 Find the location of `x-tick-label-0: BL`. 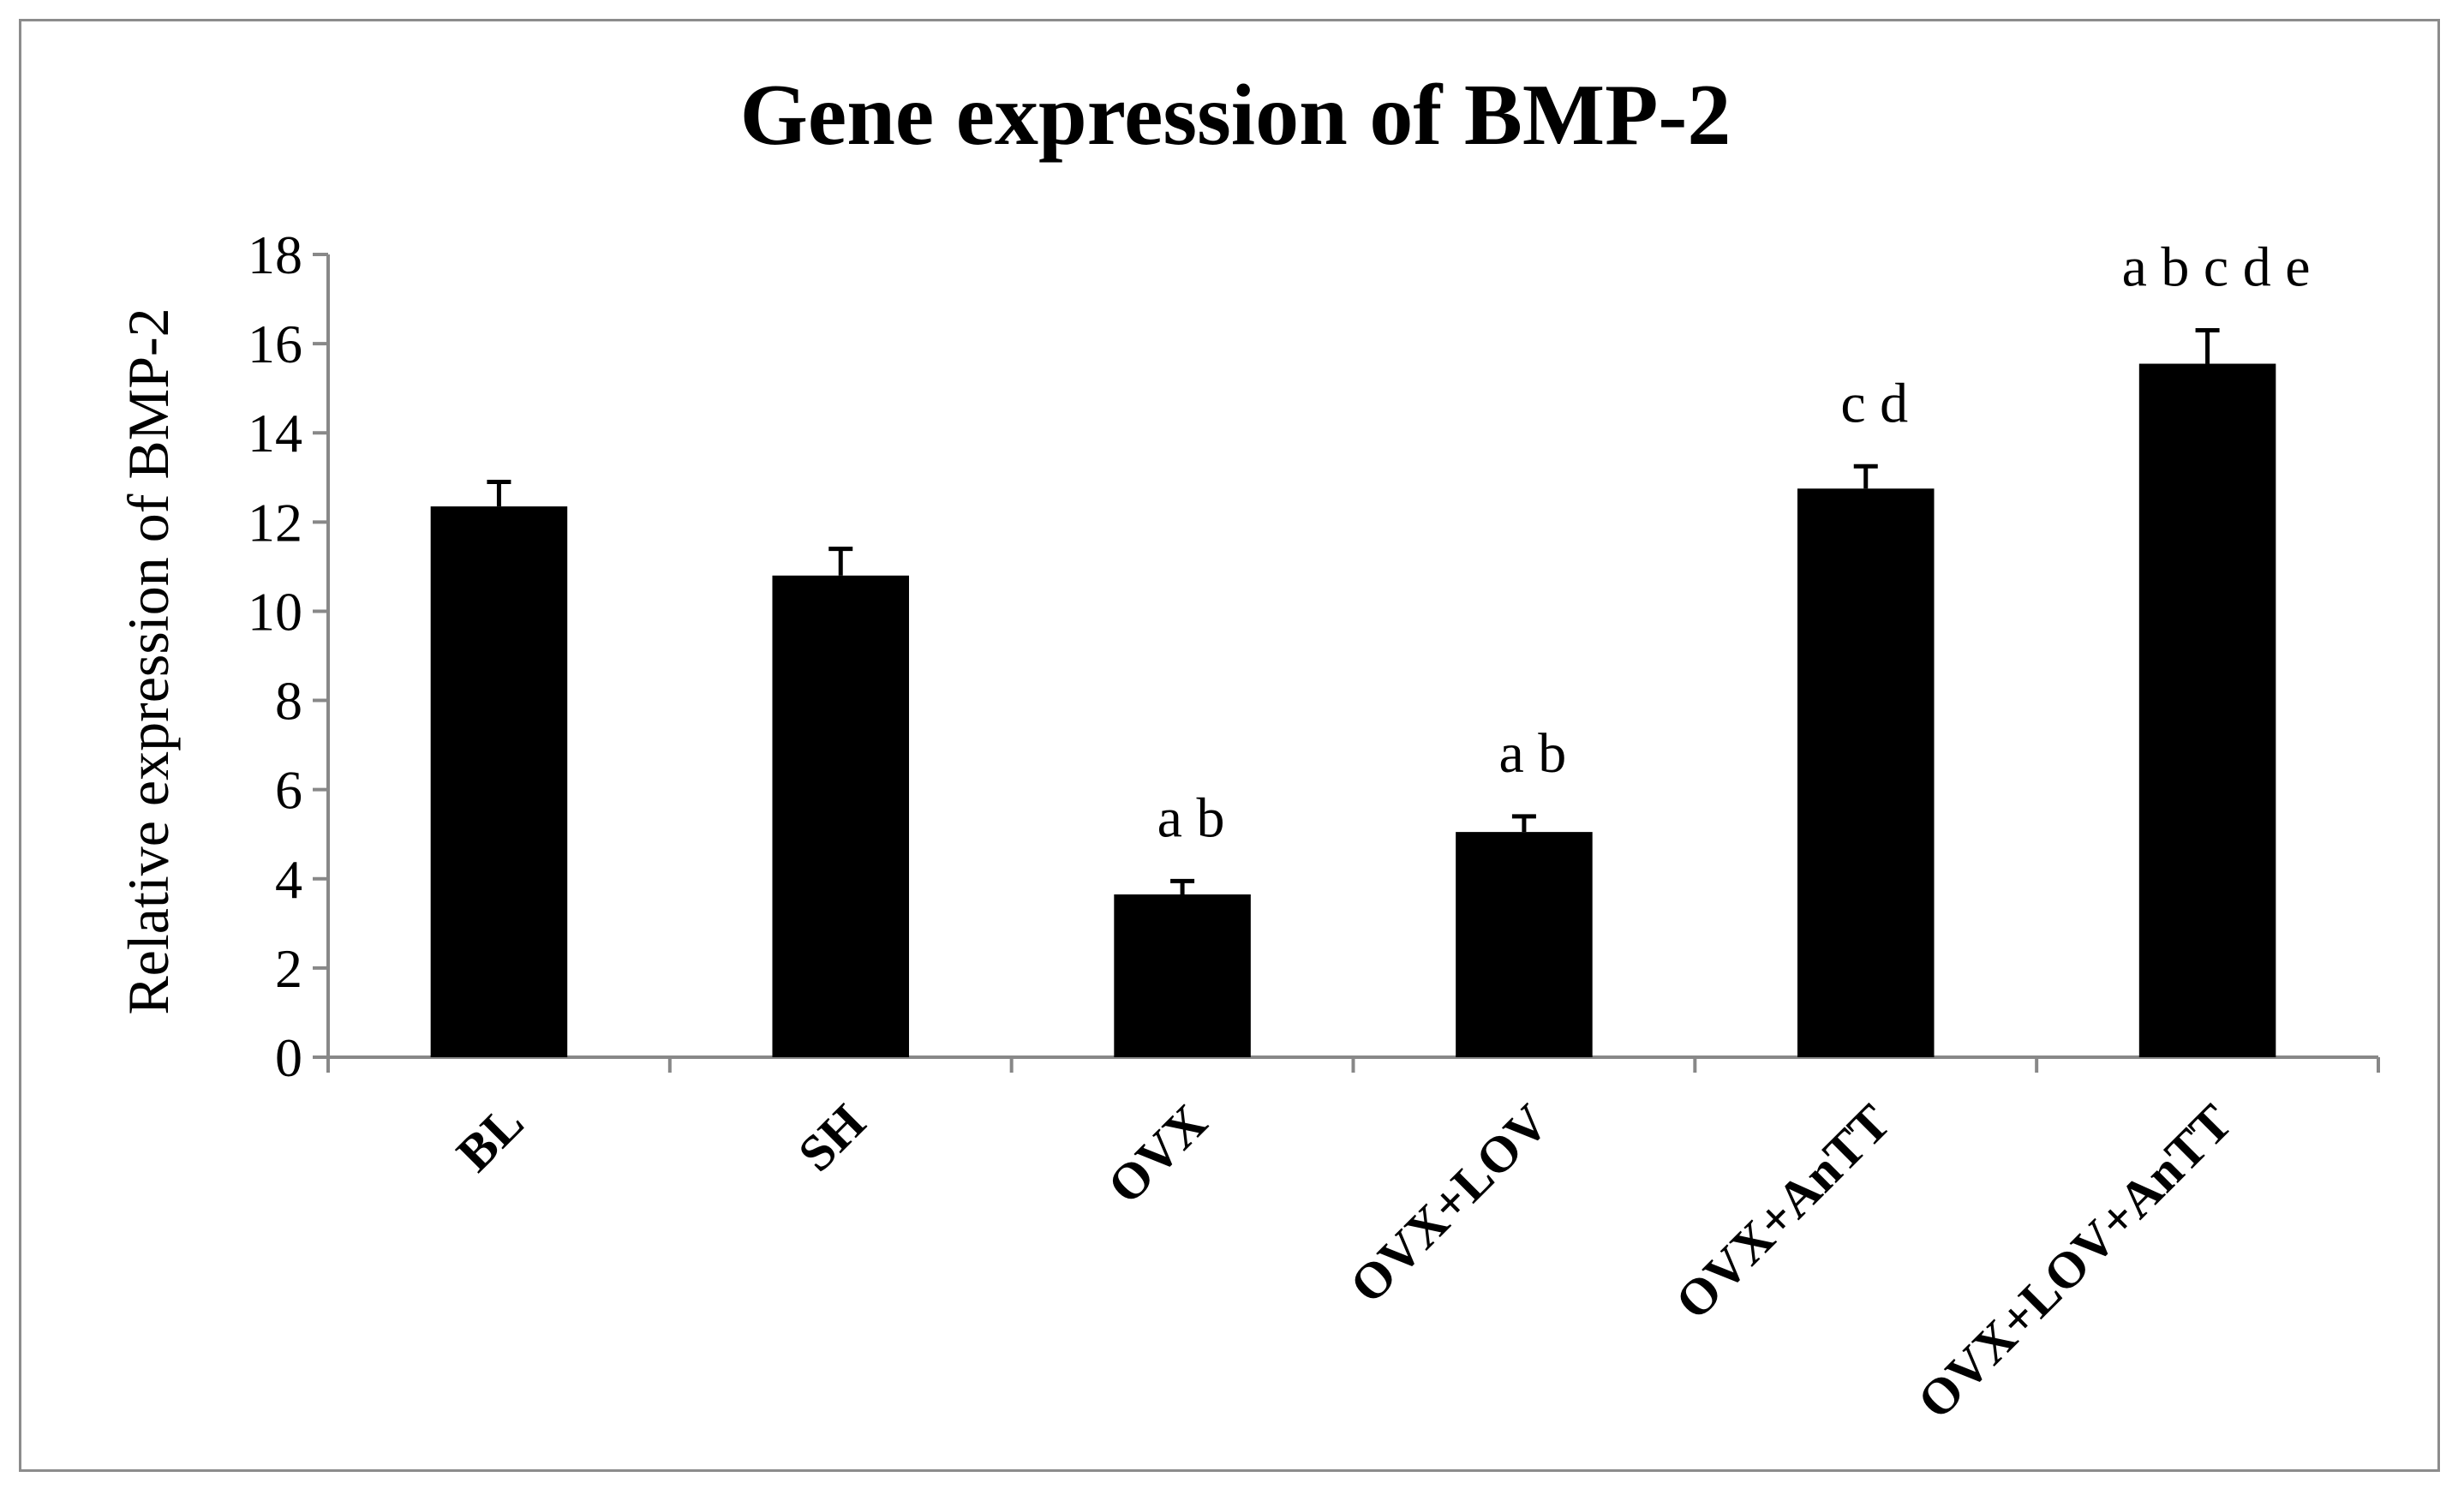

x-tick-label-0: BL is located at coordinates (490, 1138).